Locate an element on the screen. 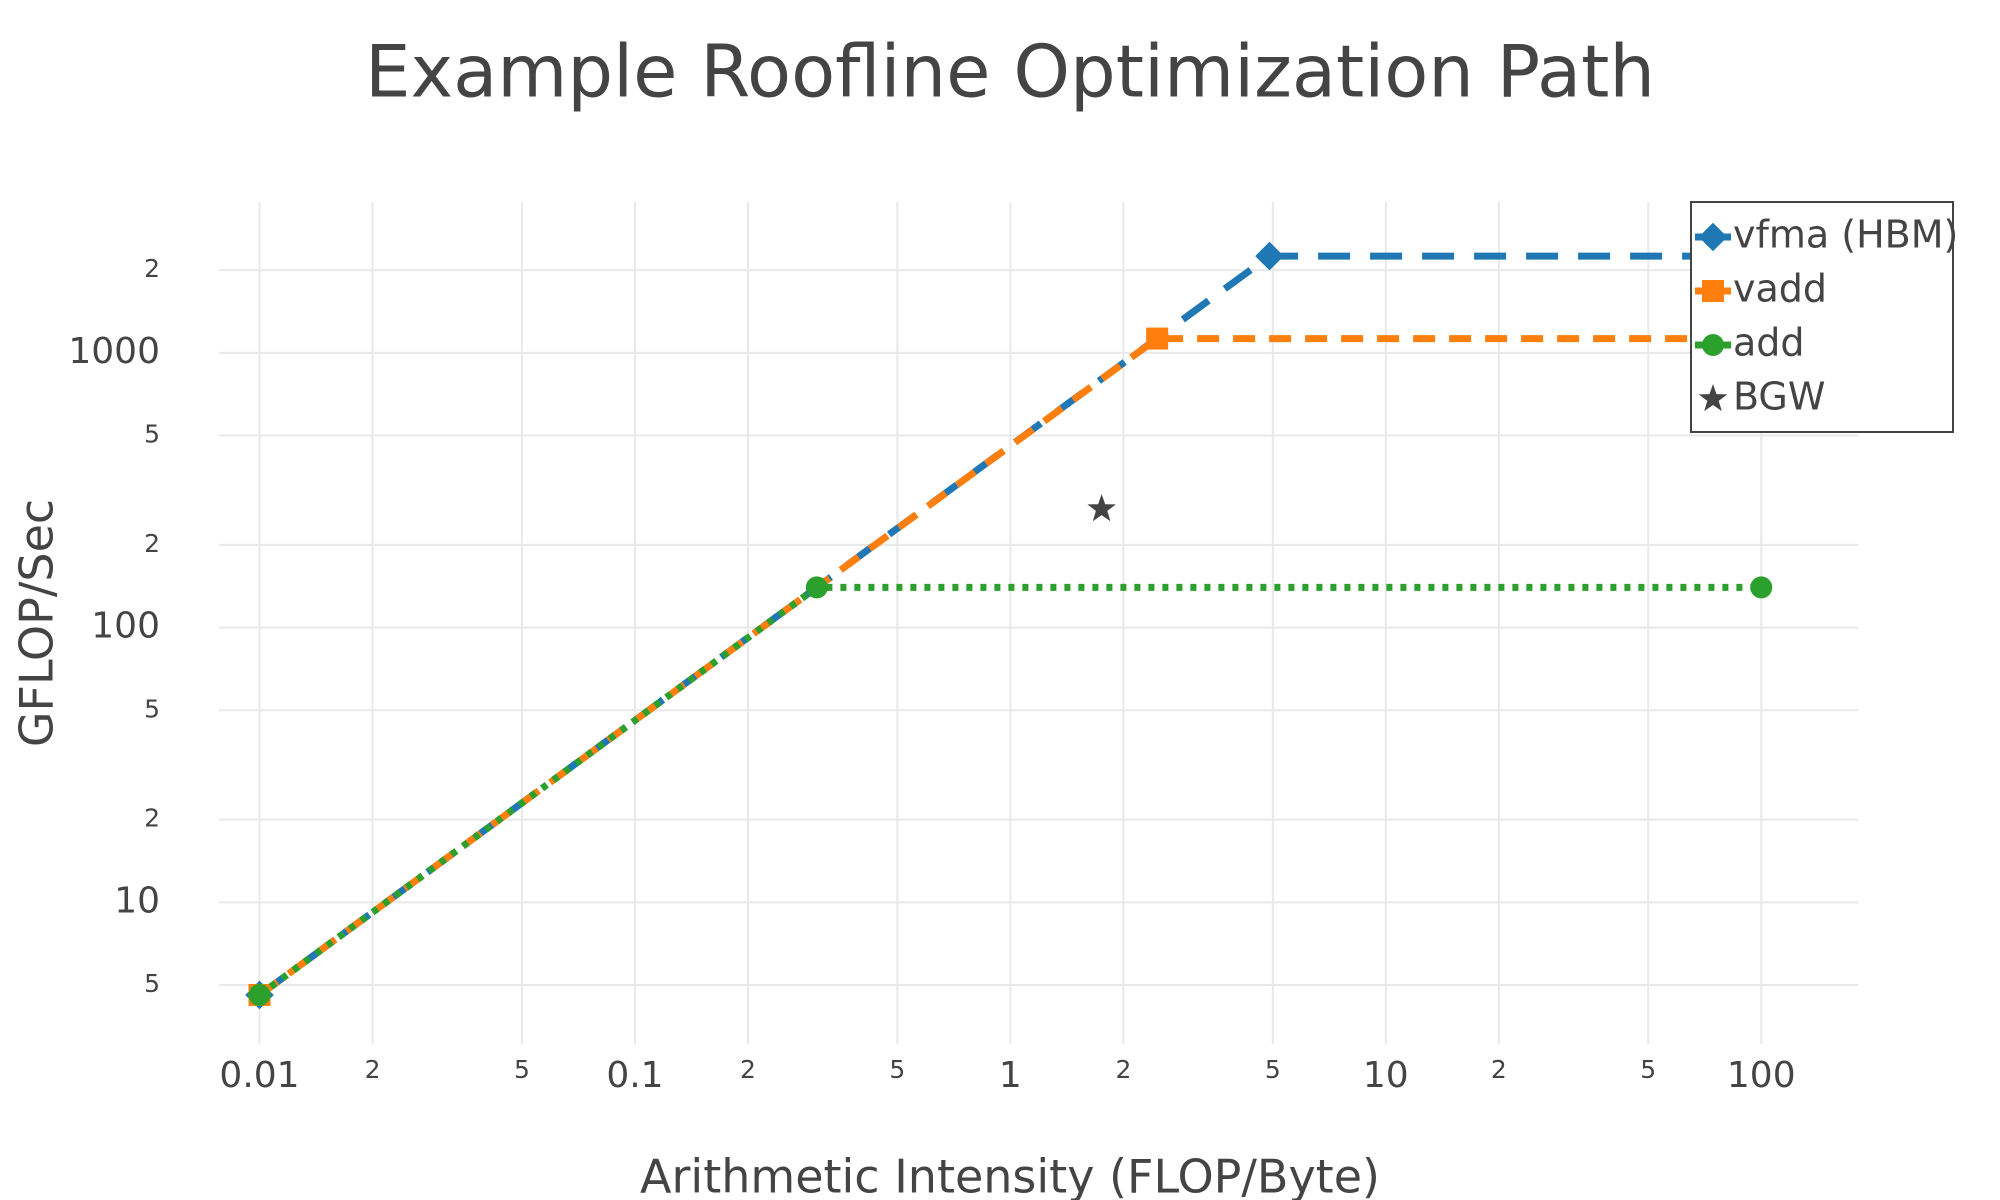 The image size is (2000, 1200). x-axis-title: Arithmetic Intensity (FLOP/Byte) is located at coordinates (1010, 1175).